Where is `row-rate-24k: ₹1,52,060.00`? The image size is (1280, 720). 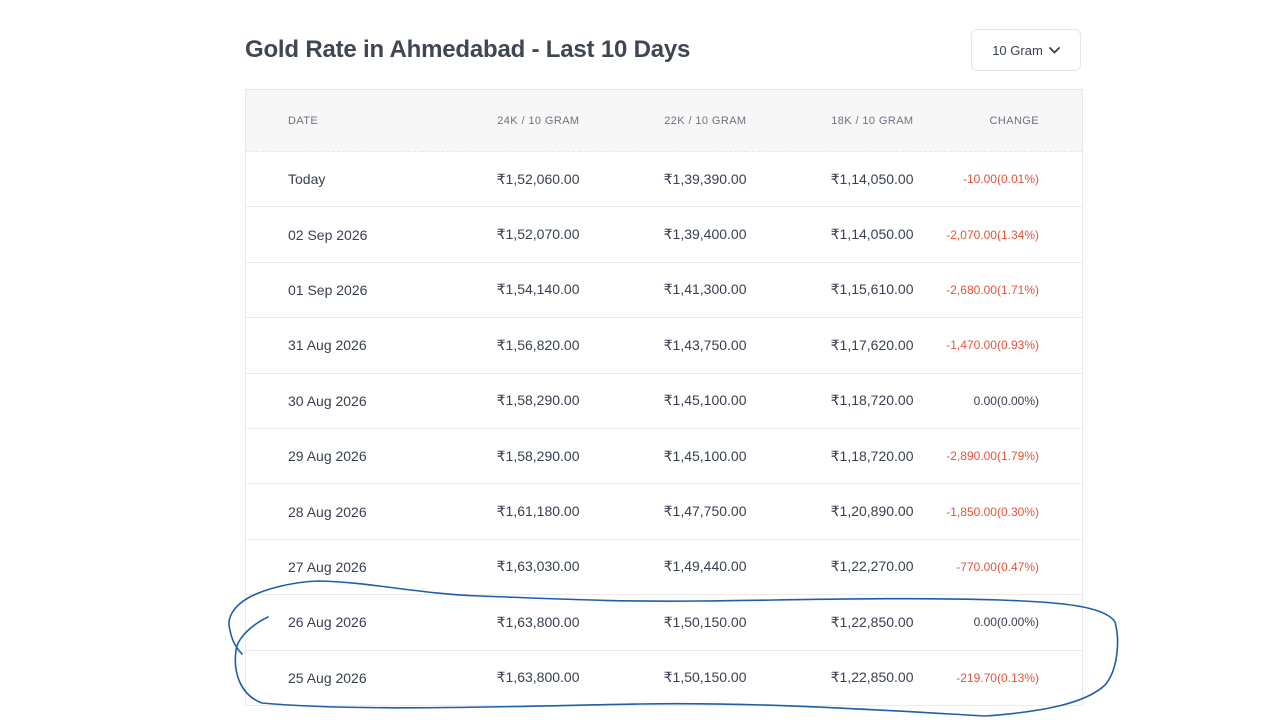
row-rate-24k: ₹1,52,060.00 is located at coordinates (538, 178).